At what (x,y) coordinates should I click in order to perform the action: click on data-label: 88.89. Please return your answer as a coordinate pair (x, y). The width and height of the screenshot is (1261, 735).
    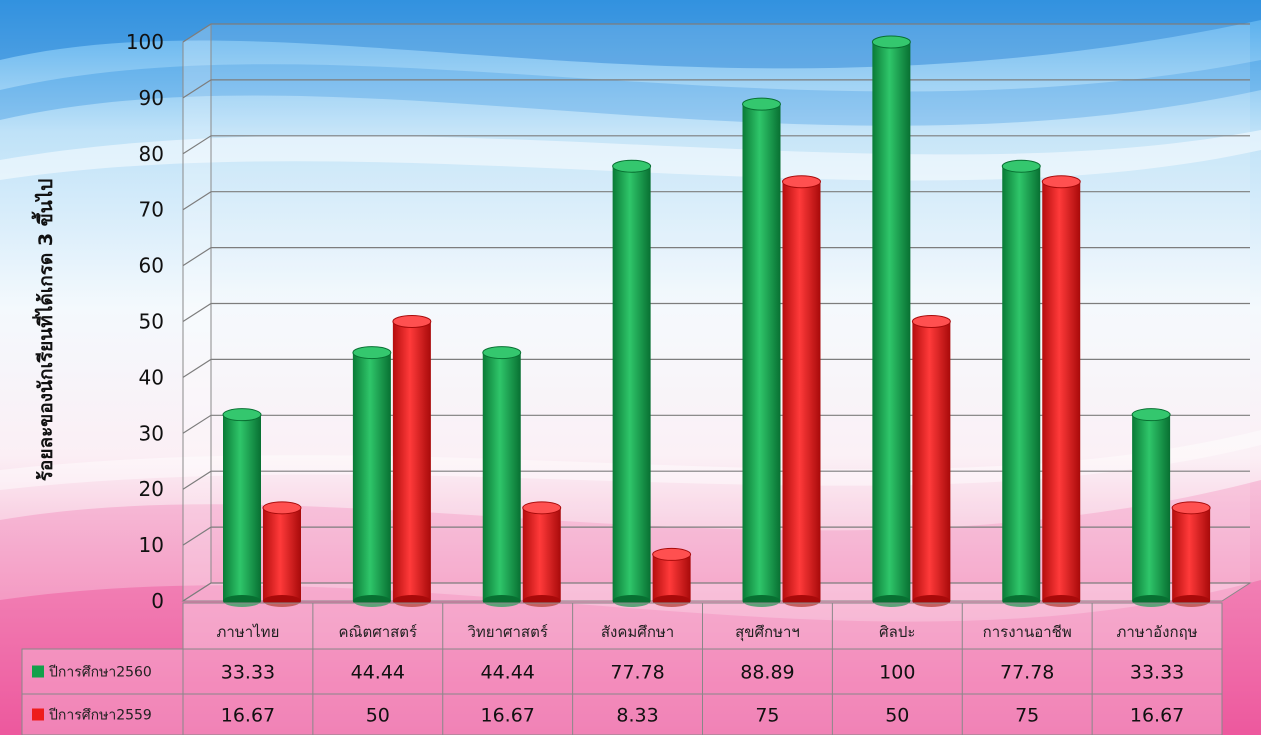
    Looking at the image, I should click on (767, 673).